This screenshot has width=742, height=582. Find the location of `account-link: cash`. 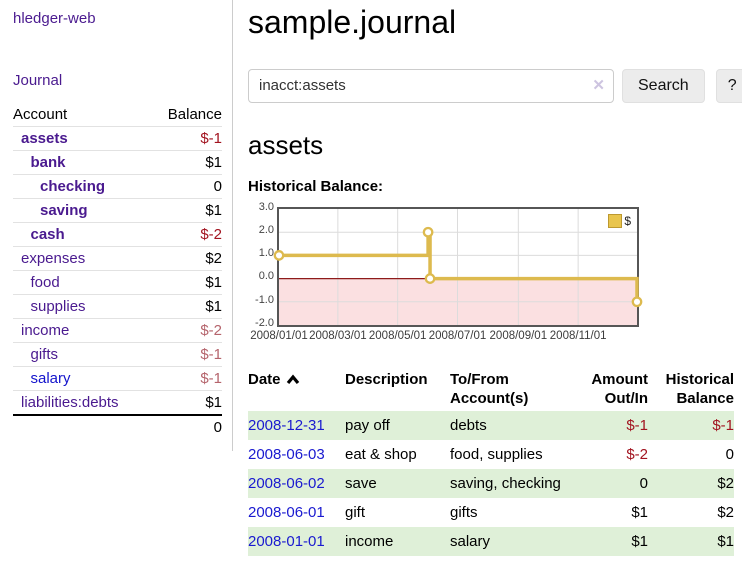

account-link: cash is located at coordinates (47, 234).